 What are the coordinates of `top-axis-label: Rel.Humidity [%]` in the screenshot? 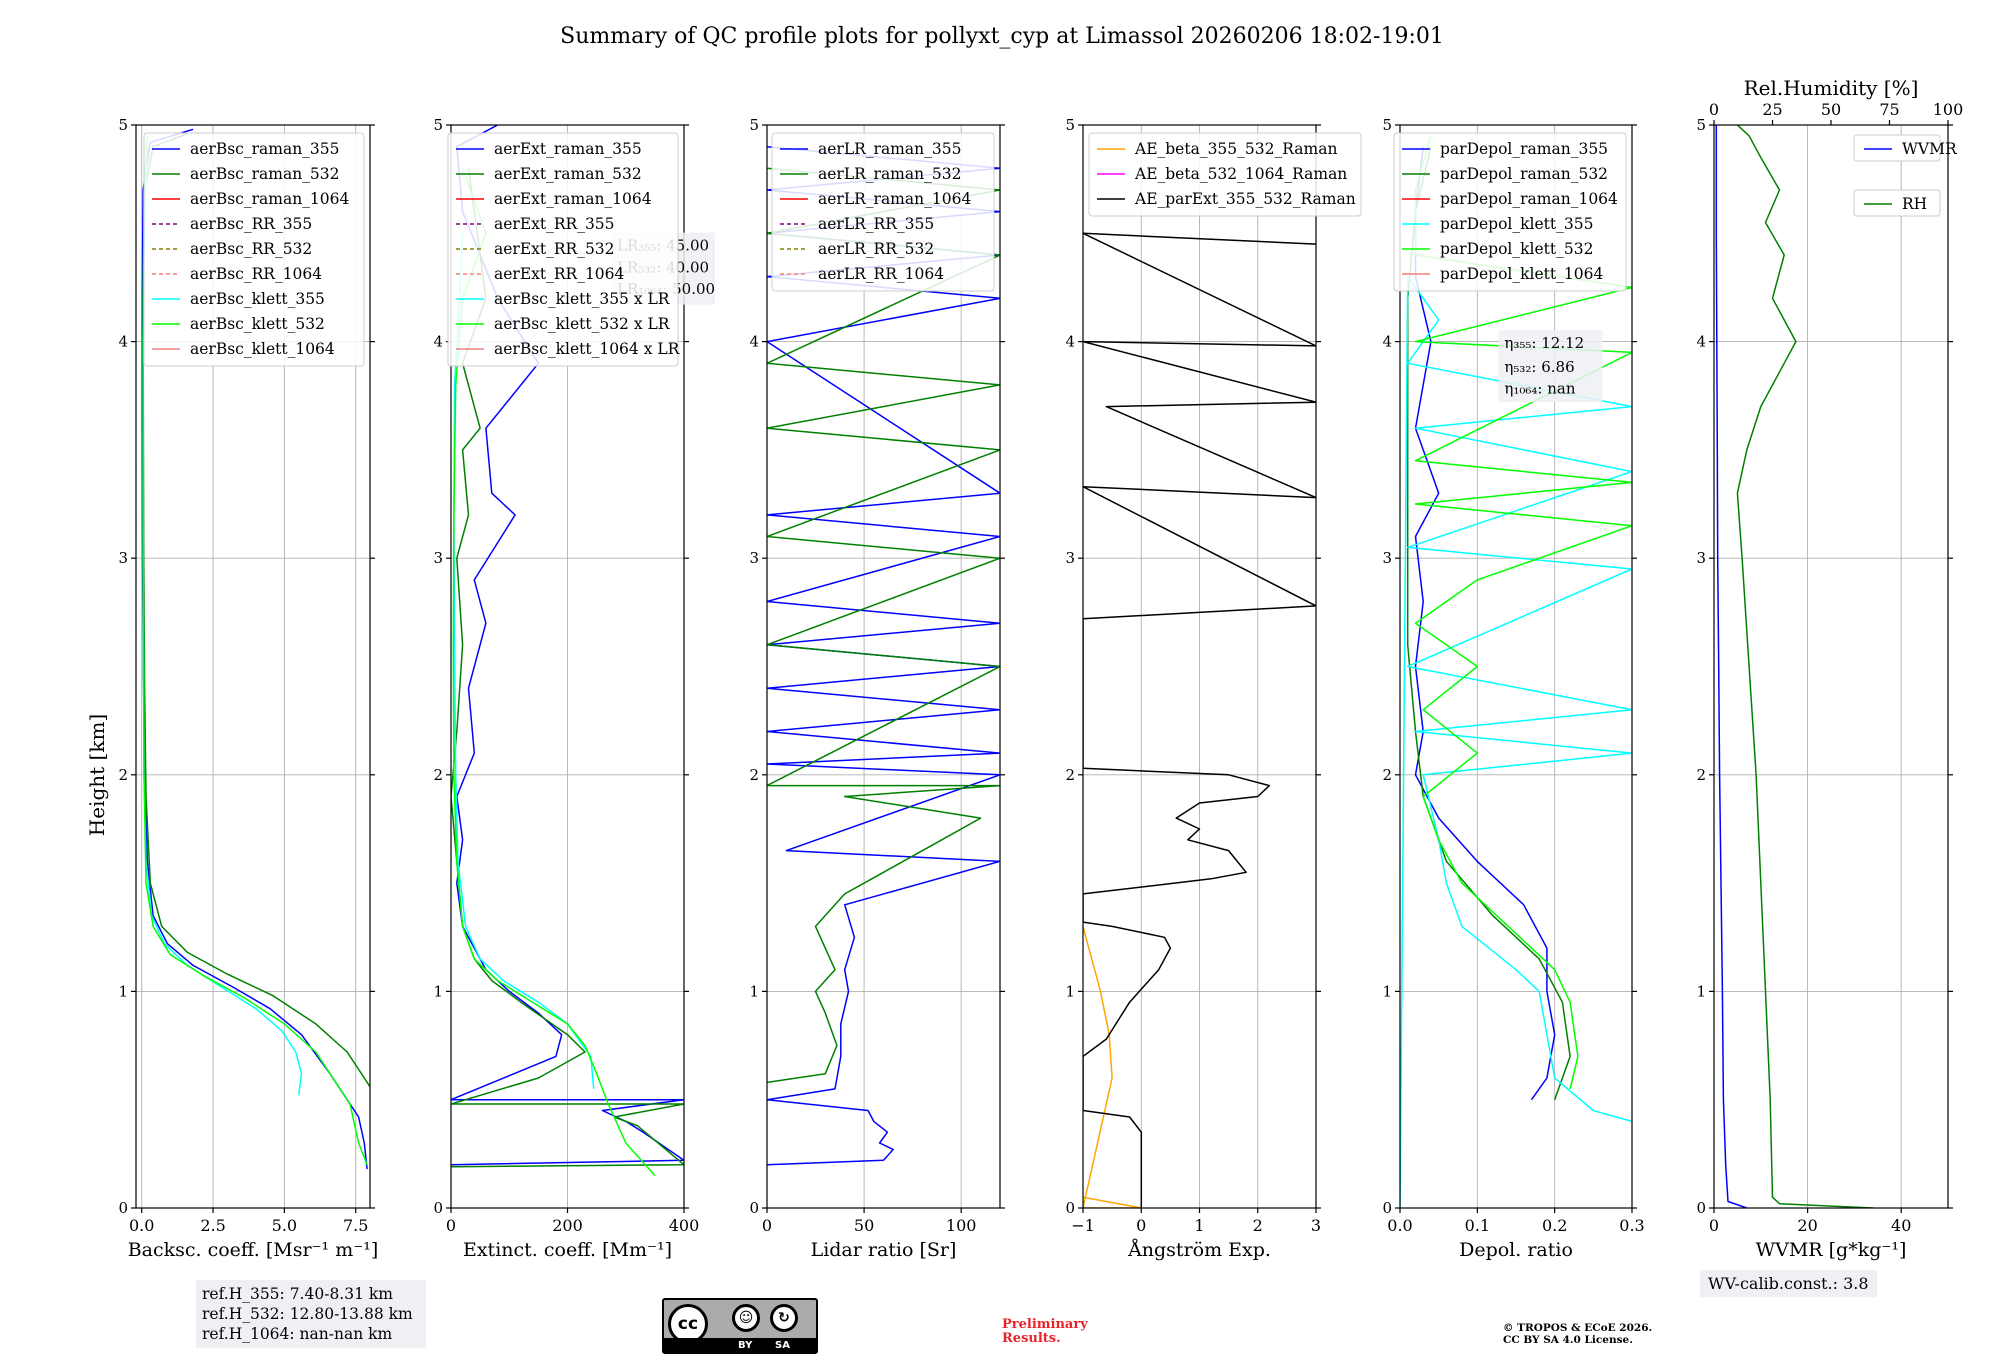 It's located at (1831, 88).